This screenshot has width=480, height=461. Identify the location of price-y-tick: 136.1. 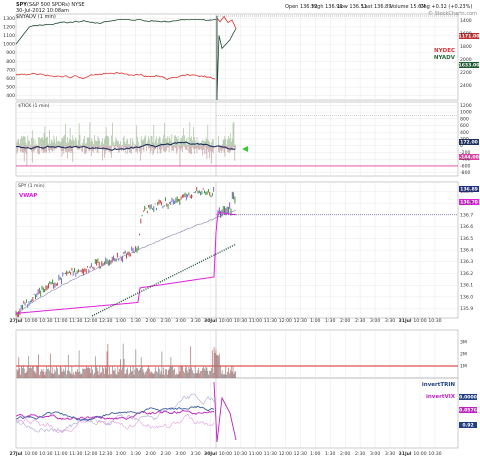
(466, 286).